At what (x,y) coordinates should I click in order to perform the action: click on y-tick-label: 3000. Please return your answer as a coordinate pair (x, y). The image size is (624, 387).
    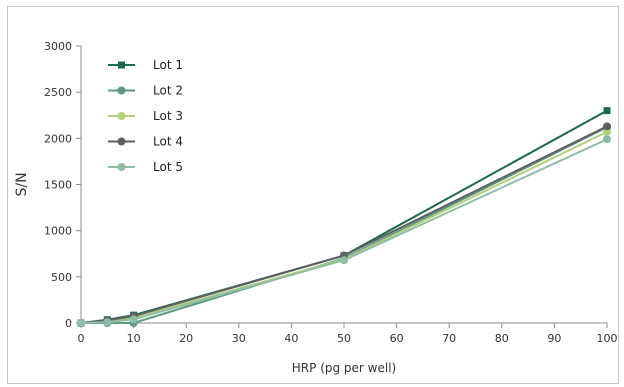
    Looking at the image, I should click on (58, 46).